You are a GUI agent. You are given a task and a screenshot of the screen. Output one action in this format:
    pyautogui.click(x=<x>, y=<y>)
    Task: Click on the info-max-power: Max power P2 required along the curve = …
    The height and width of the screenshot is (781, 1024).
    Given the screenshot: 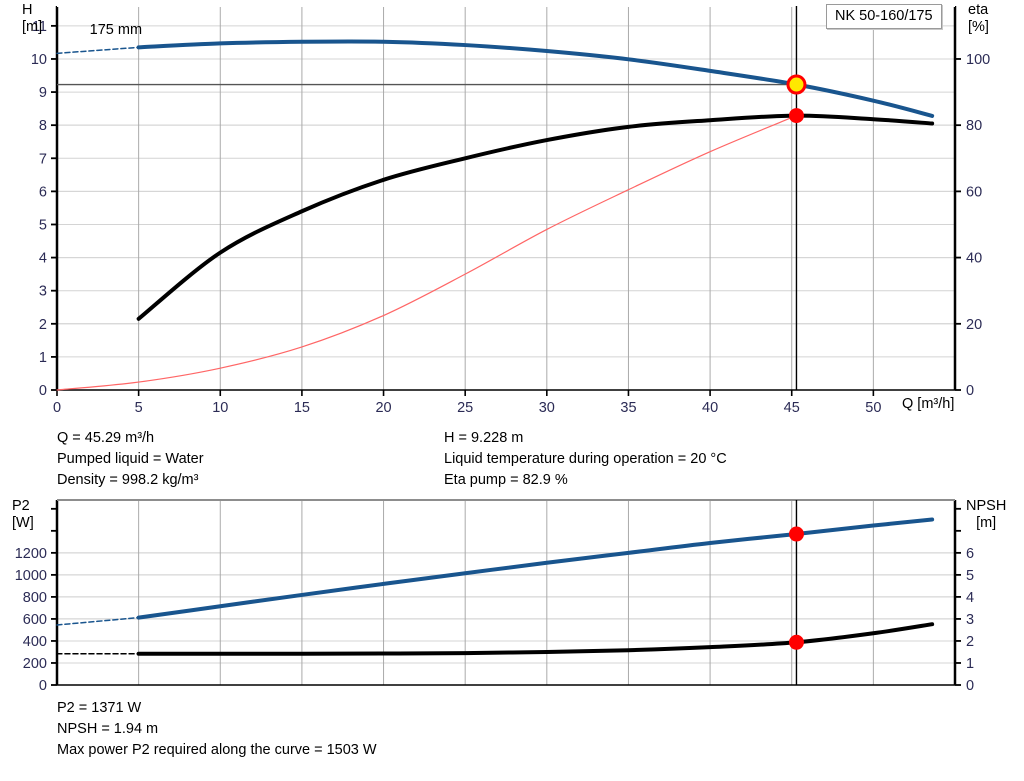 What is the action you would take?
    pyautogui.click(x=217, y=750)
    